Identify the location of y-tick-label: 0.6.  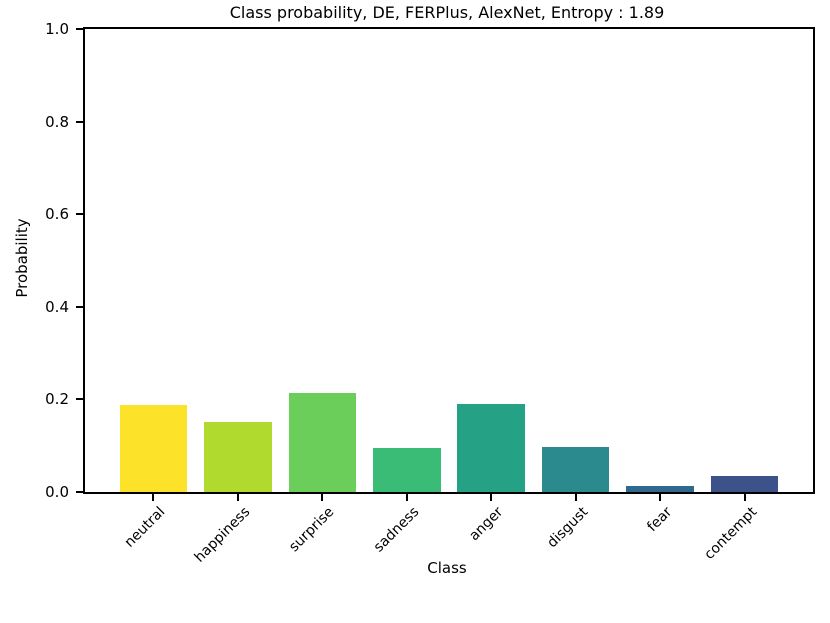
(57, 214).